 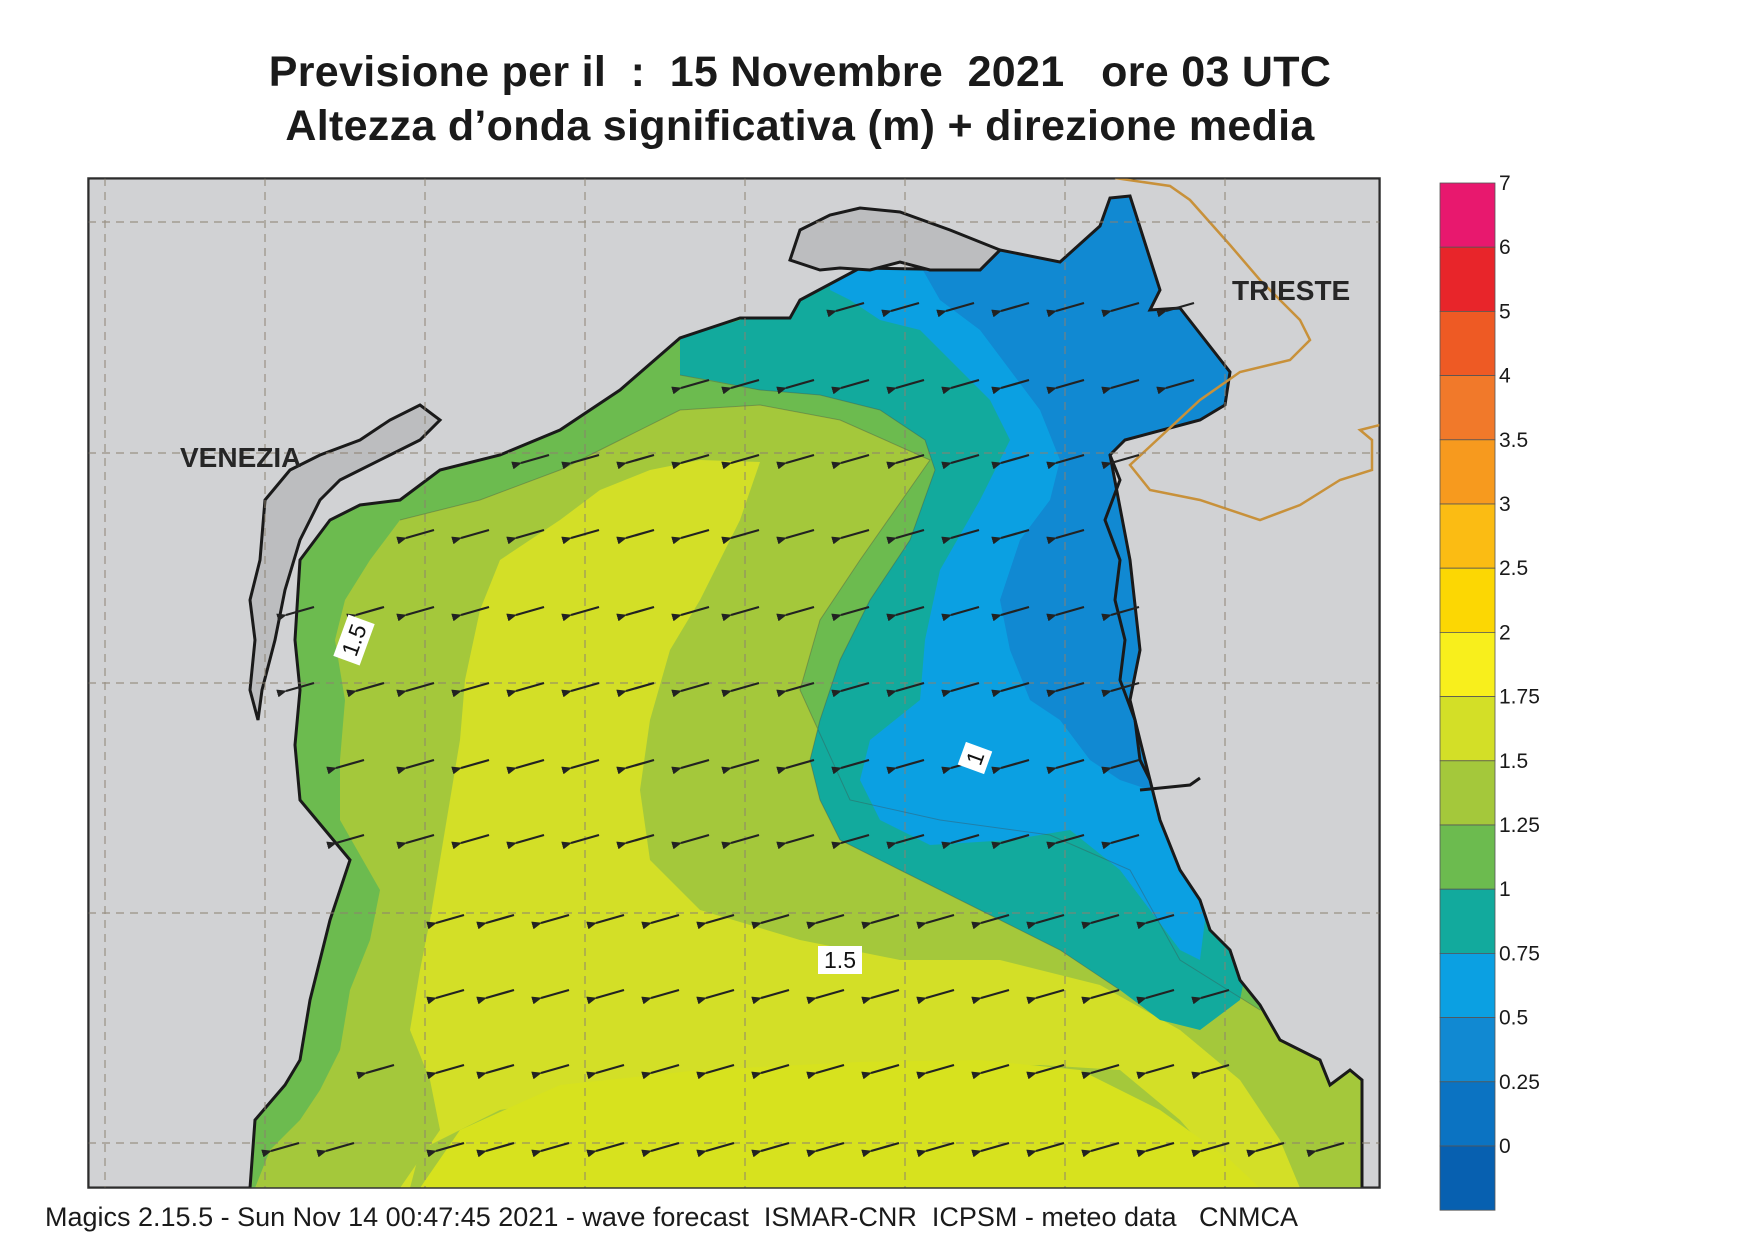 I want to click on colorbar-tick-label: 2.5, so click(x=1513, y=568).